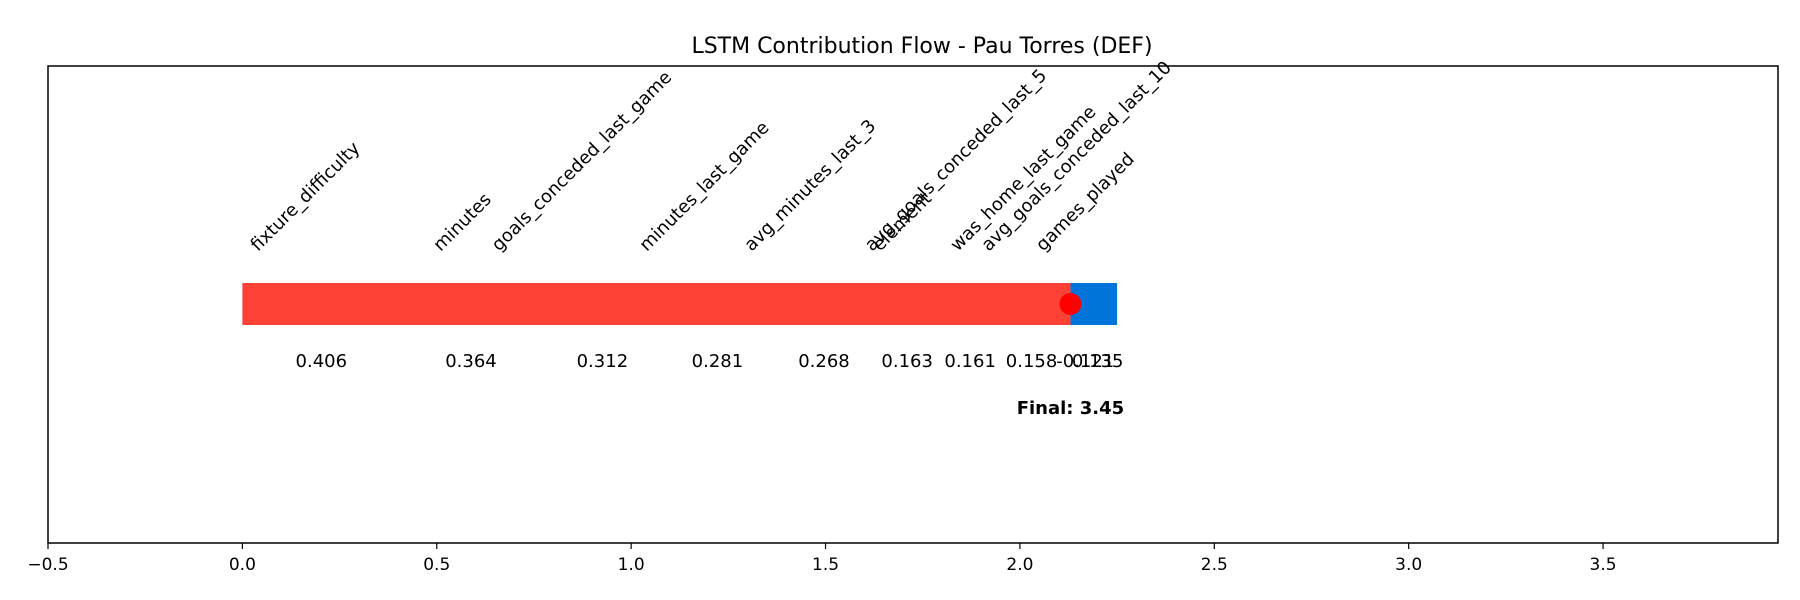  Describe the element at coordinates (1098, 361) in the screenshot. I see `value-label: 0.135` at that location.